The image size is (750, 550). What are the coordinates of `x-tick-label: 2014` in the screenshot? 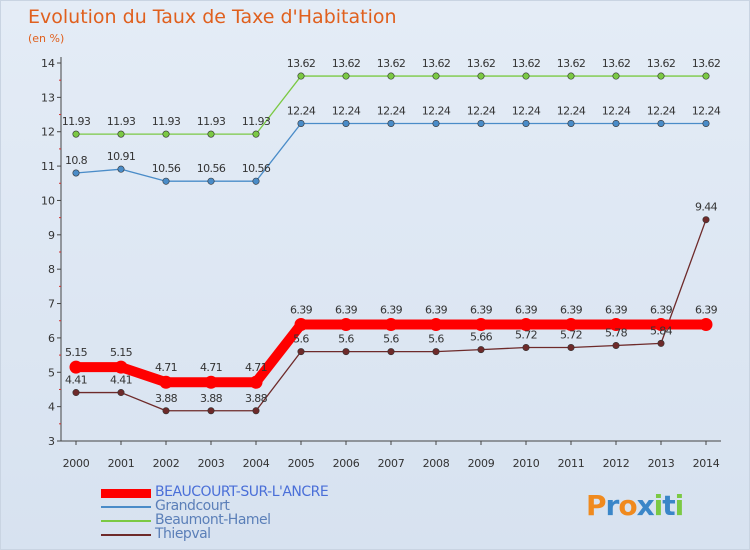 It's located at (706, 463).